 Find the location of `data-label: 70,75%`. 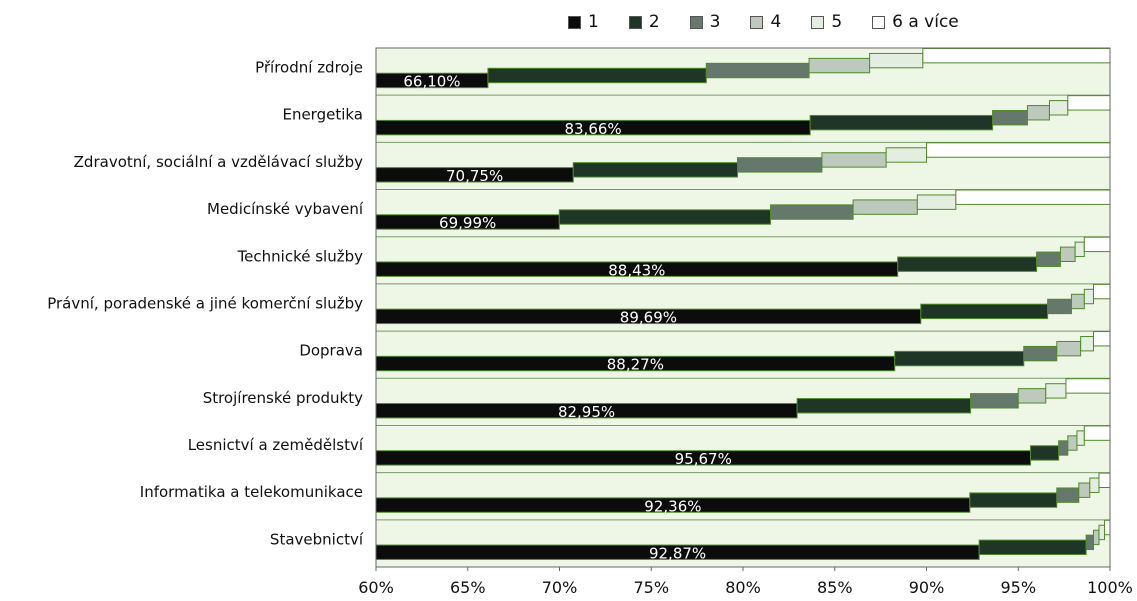

data-label: 70,75% is located at coordinates (474, 176).